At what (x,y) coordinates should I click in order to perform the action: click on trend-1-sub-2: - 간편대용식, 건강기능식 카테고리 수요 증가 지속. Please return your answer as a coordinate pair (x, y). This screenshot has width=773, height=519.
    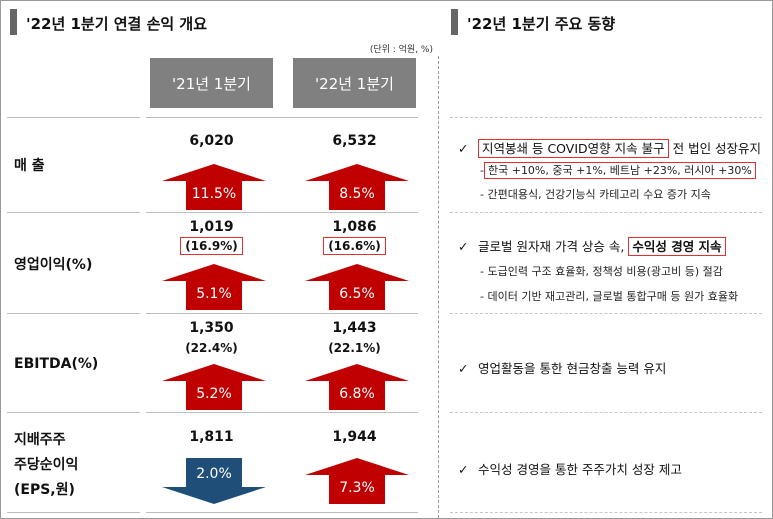
    Looking at the image, I should click on (595, 194).